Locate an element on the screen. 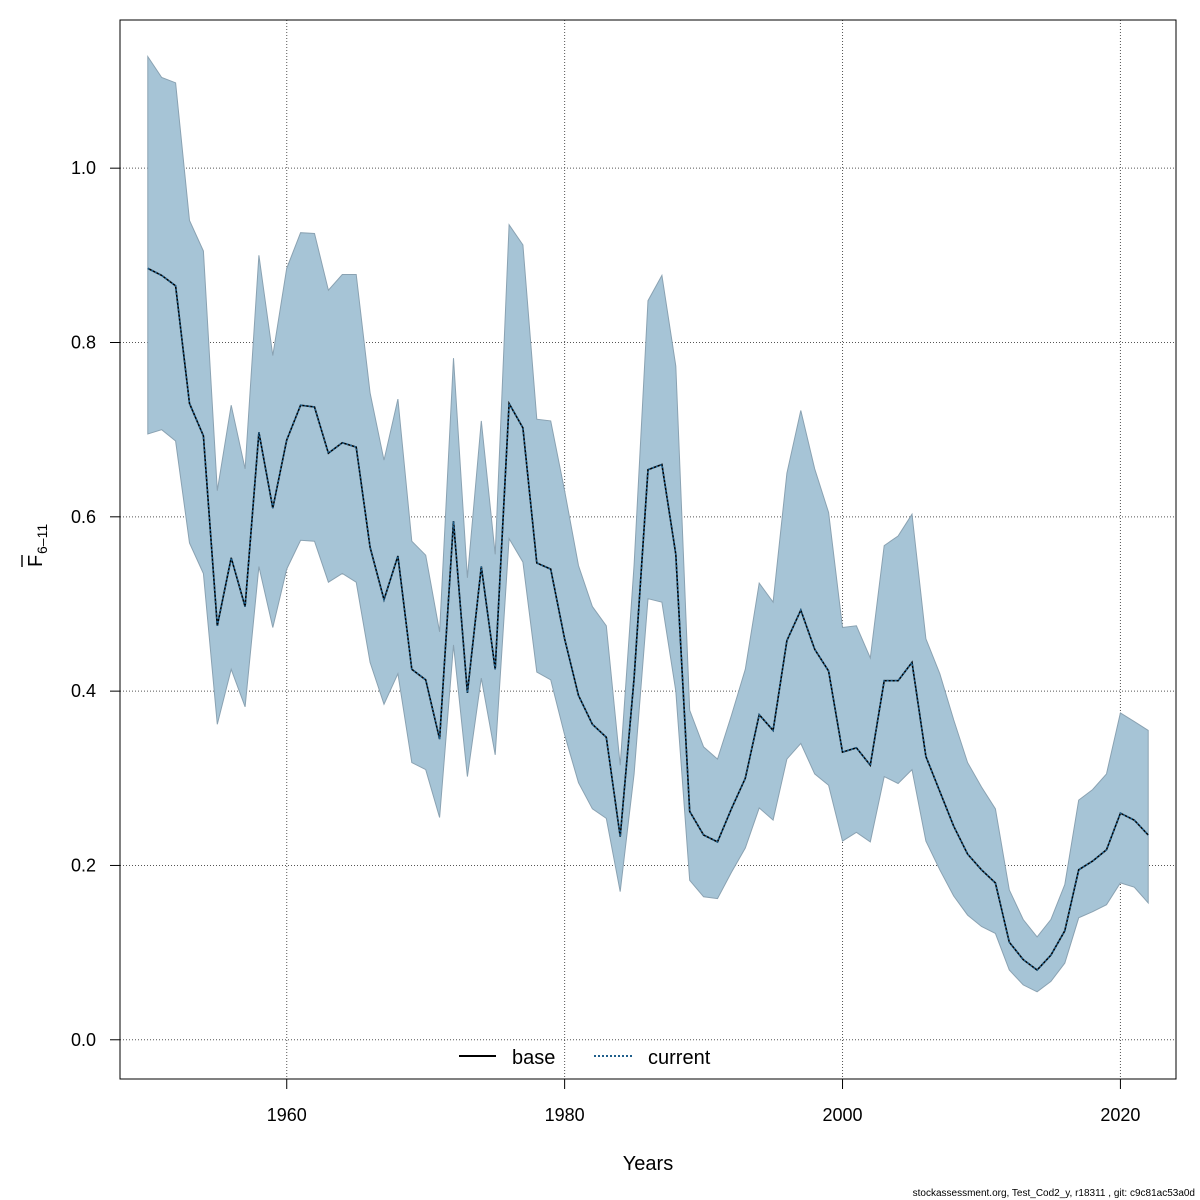  legend: base current is located at coordinates (585, 1058).